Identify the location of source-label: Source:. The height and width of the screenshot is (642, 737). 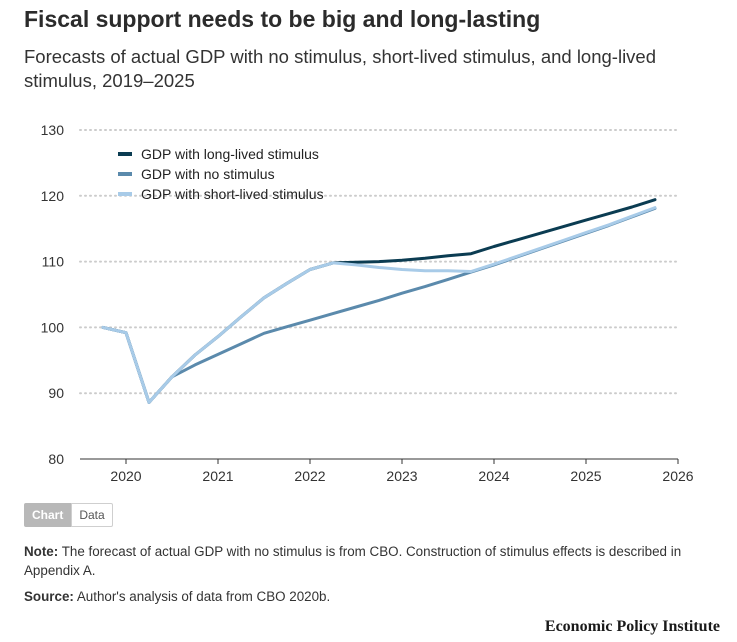
(49, 596).